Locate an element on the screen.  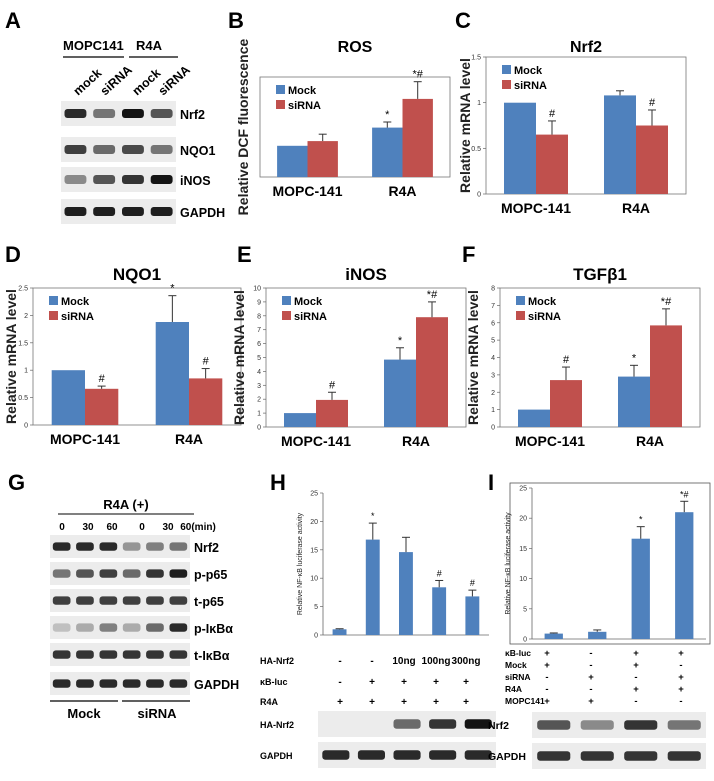
time-label: 0 is located at coordinates (142, 527).